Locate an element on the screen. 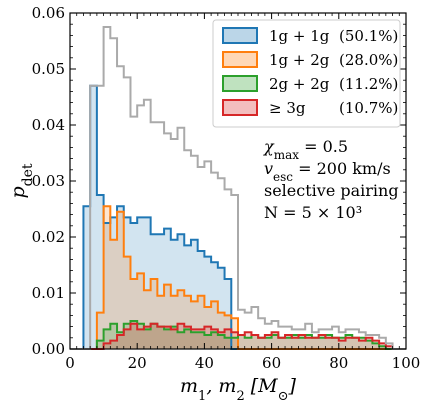 This screenshot has width=427, height=407. x-tick-label: 60 is located at coordinates (271, 363).